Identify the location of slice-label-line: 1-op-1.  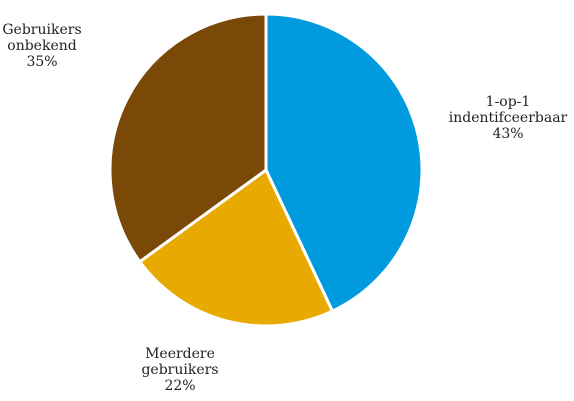
(508, 102).